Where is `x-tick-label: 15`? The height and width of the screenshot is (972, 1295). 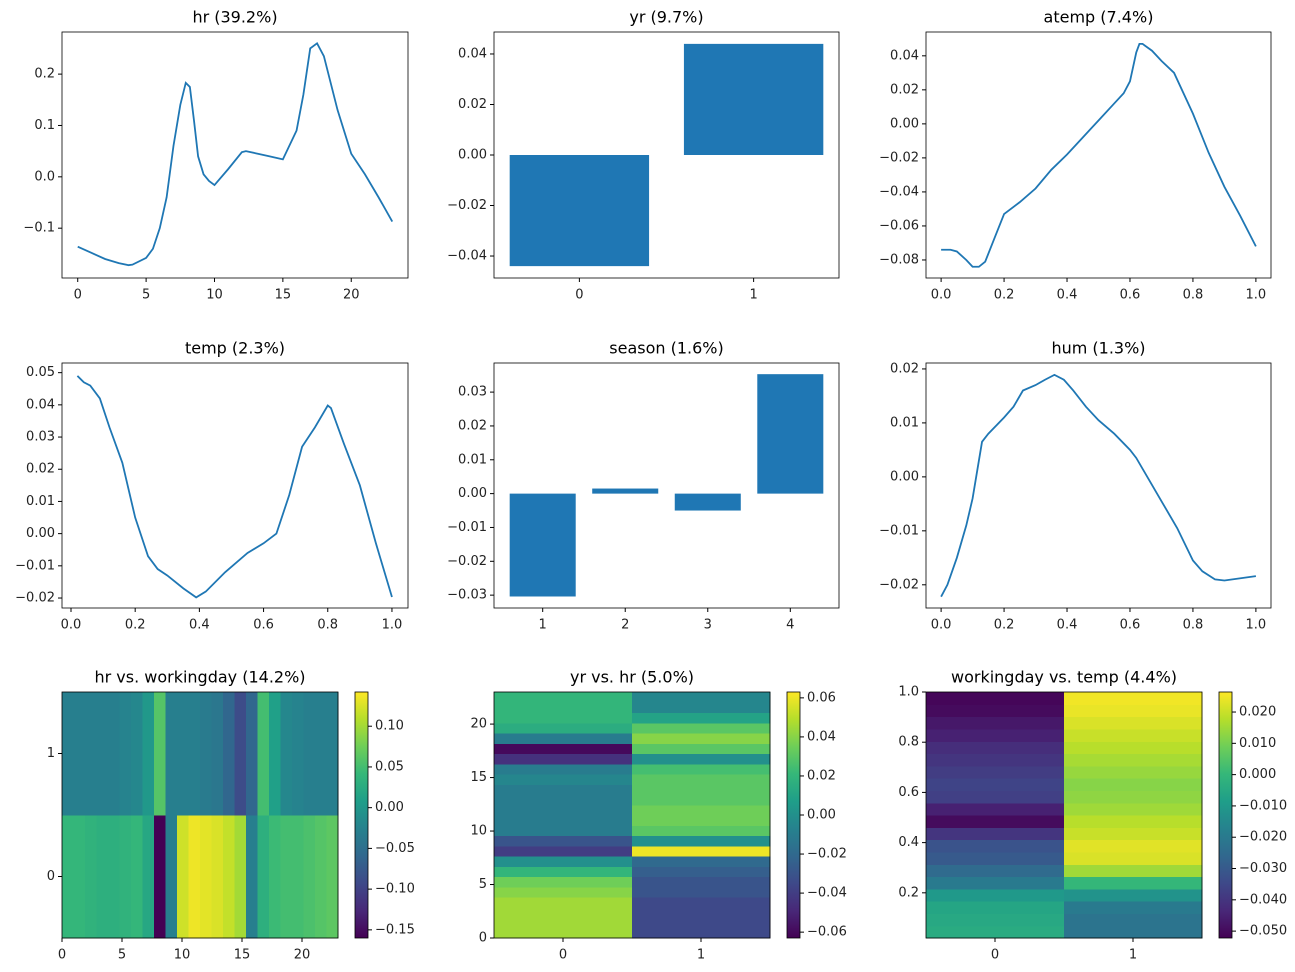
x-tick-label: 15 is located at coordinates (242, 955).